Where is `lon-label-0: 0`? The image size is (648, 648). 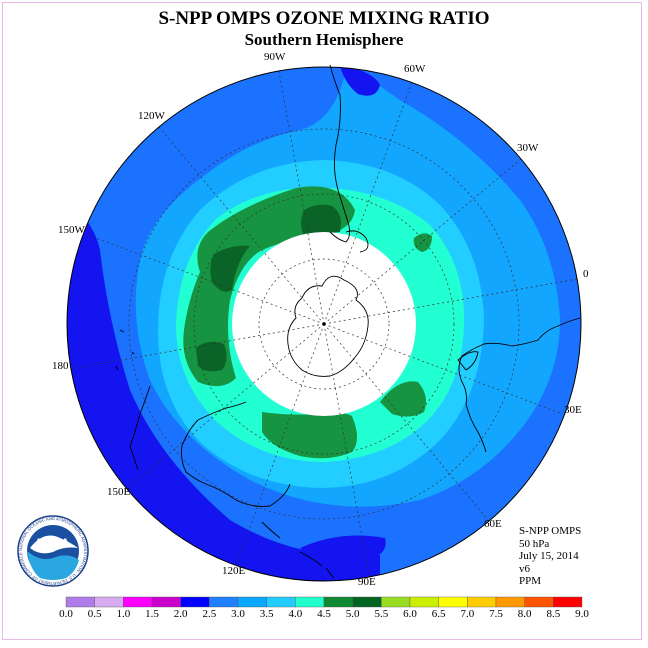
lon-label-0: 0 is located at coordinates (586, 274).